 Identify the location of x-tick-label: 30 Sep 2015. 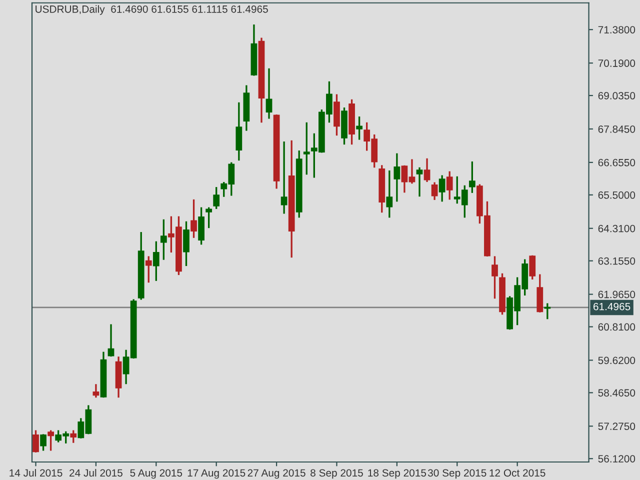
(457, 474).